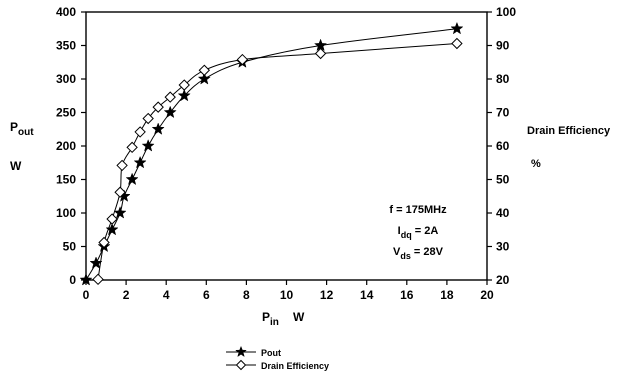 The height and width of the screenshot is (378, 628). Describe the element at coordinates (66, 46) in the screenshot. I see `y-left-tick-label: 350` at that location.